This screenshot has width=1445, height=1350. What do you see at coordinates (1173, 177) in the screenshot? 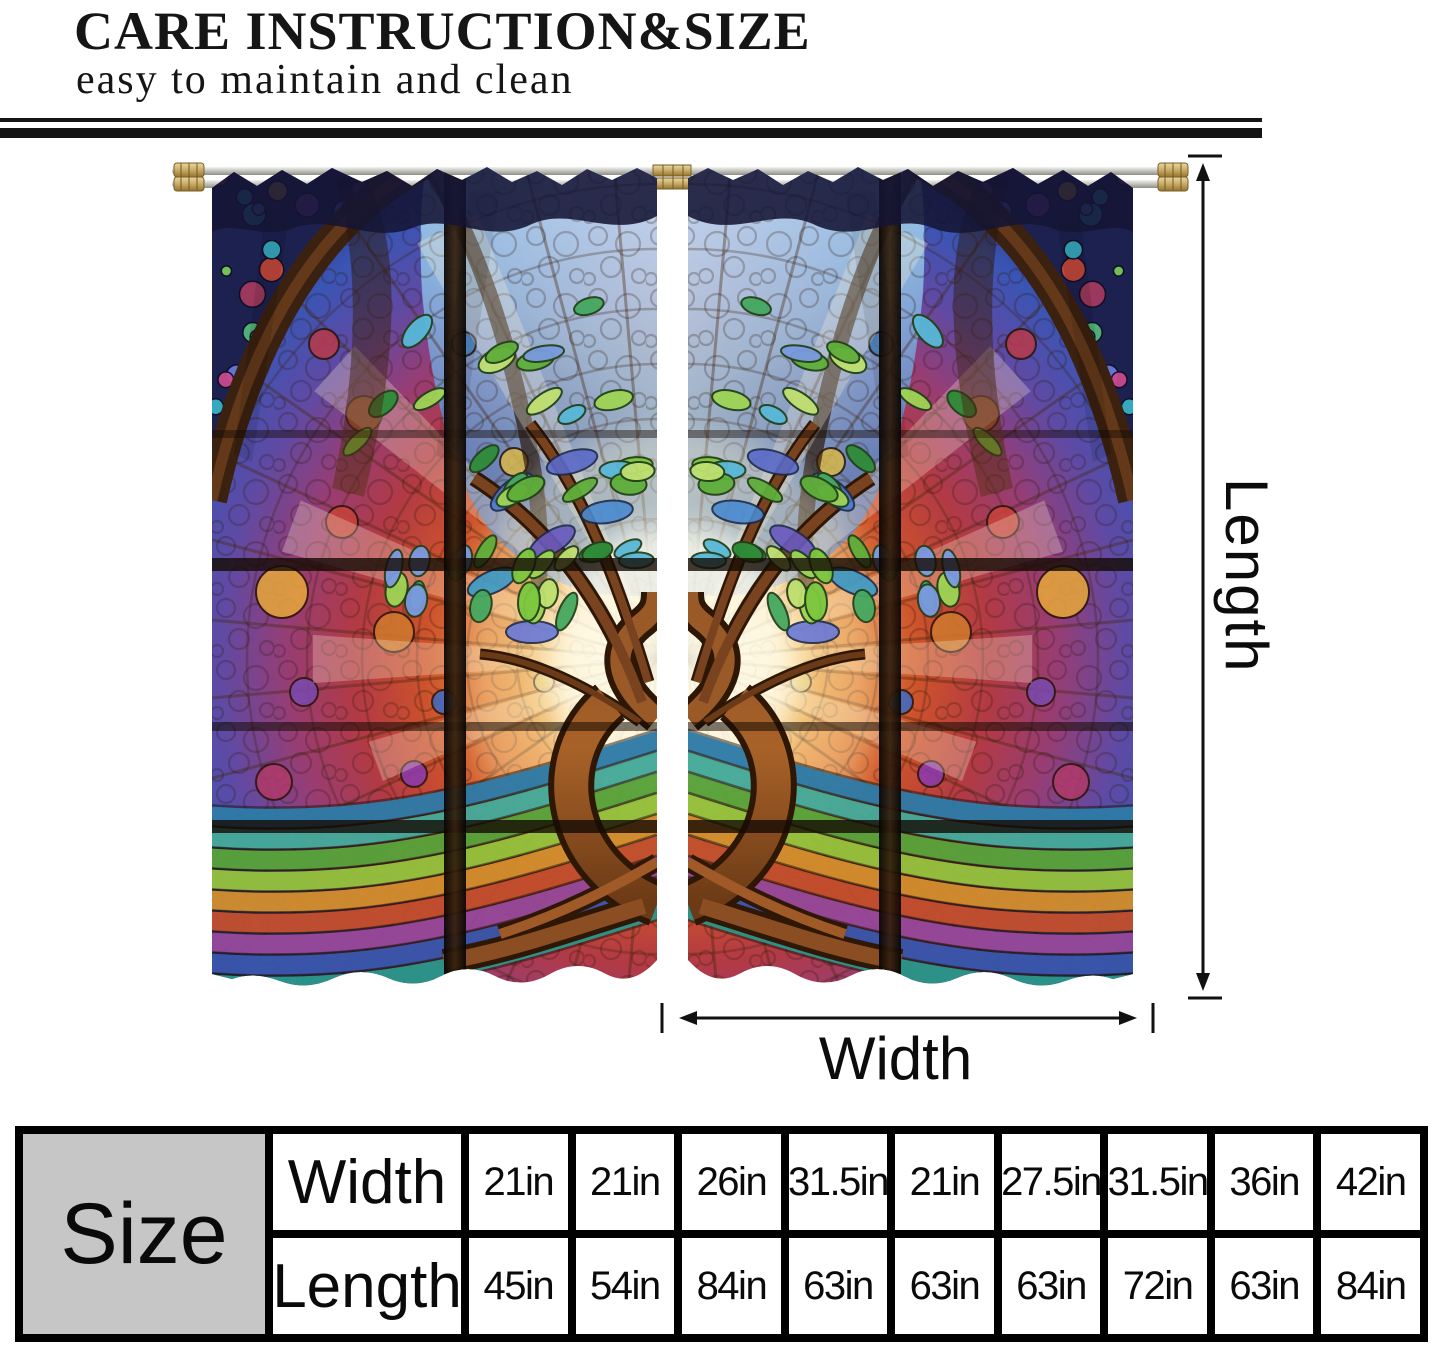
I see `right-finial` at bounding box center [1173, 177].